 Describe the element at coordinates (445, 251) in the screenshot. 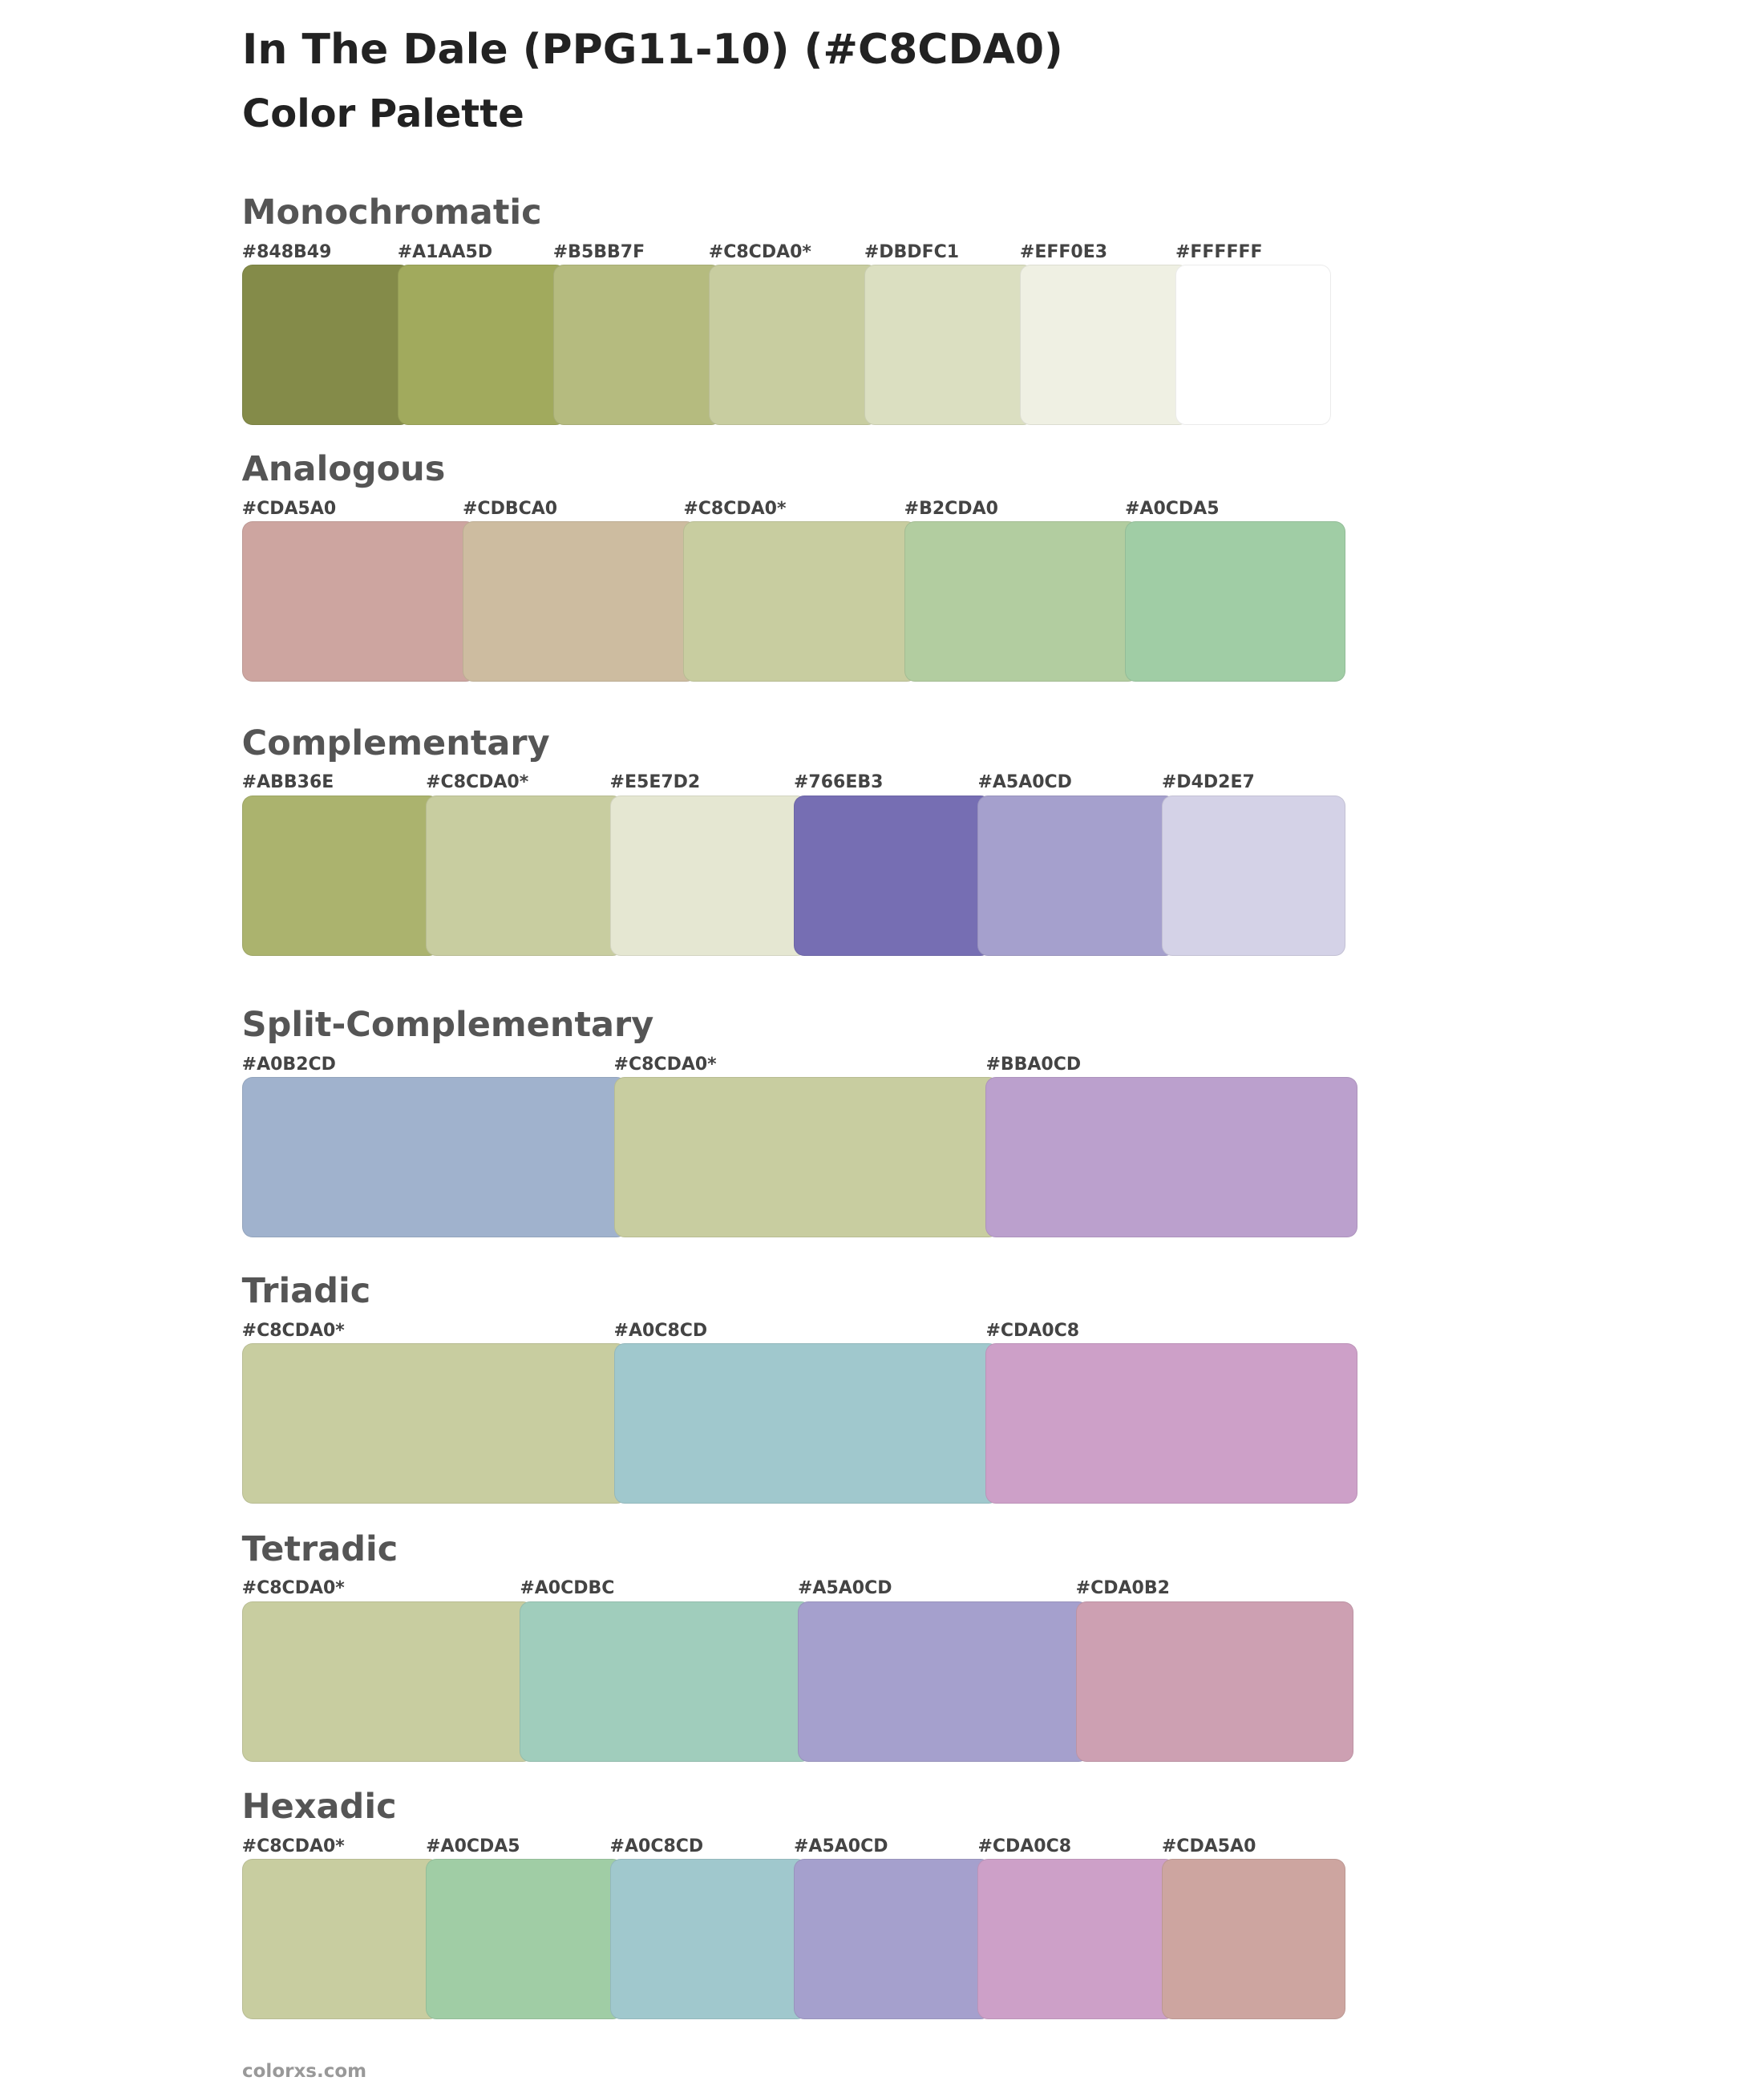

I see `swatch-label: #A1AA5D` at that location.